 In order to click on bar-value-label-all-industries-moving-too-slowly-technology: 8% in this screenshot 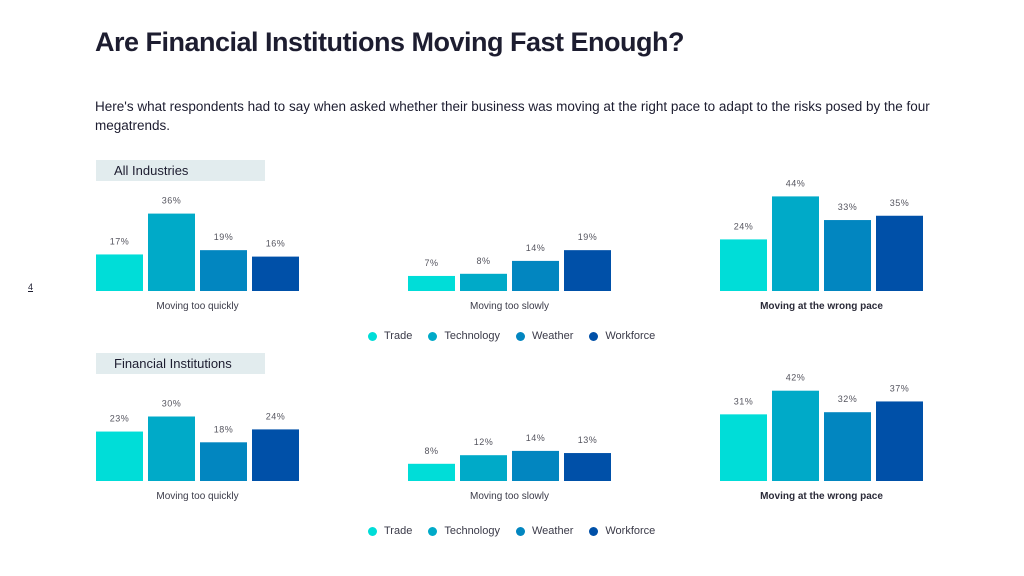, I will do `click(483, 261)`.